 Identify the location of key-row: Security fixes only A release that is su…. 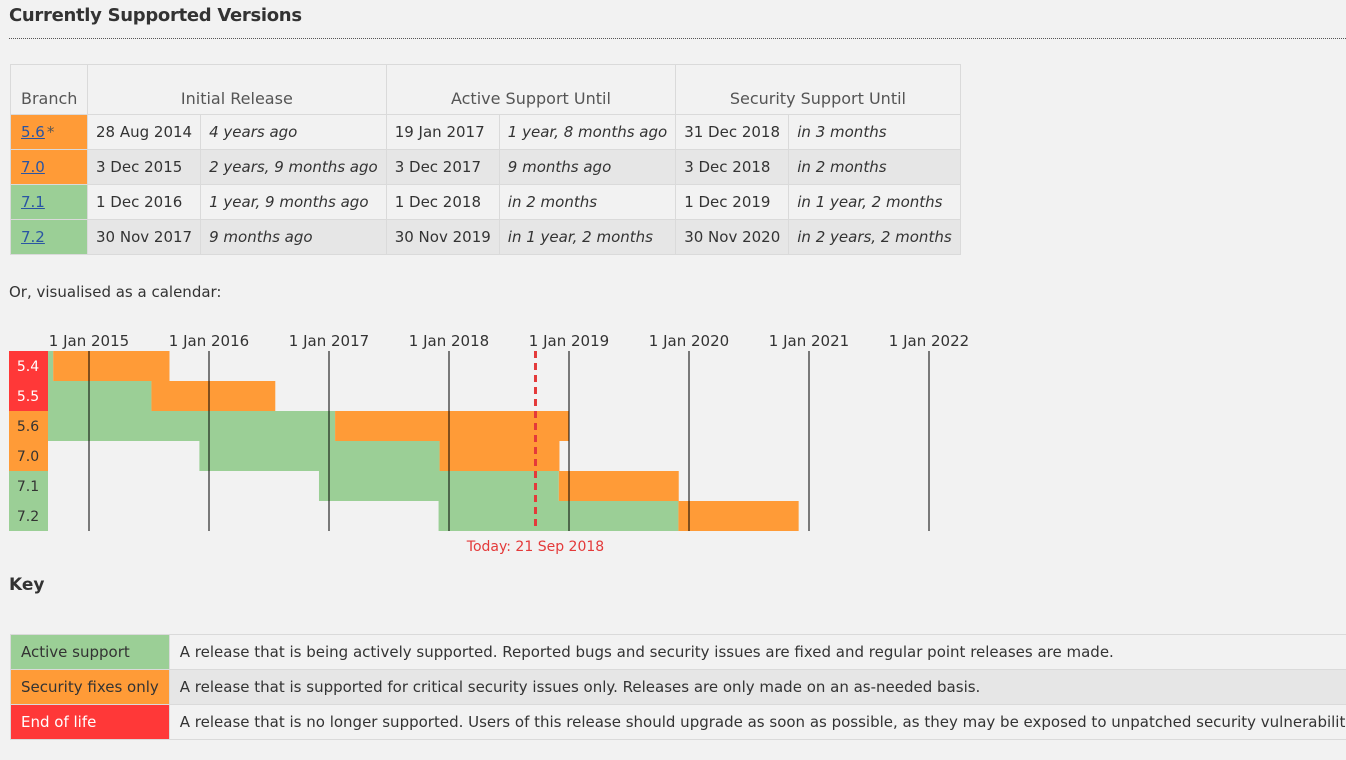
(678, 687).